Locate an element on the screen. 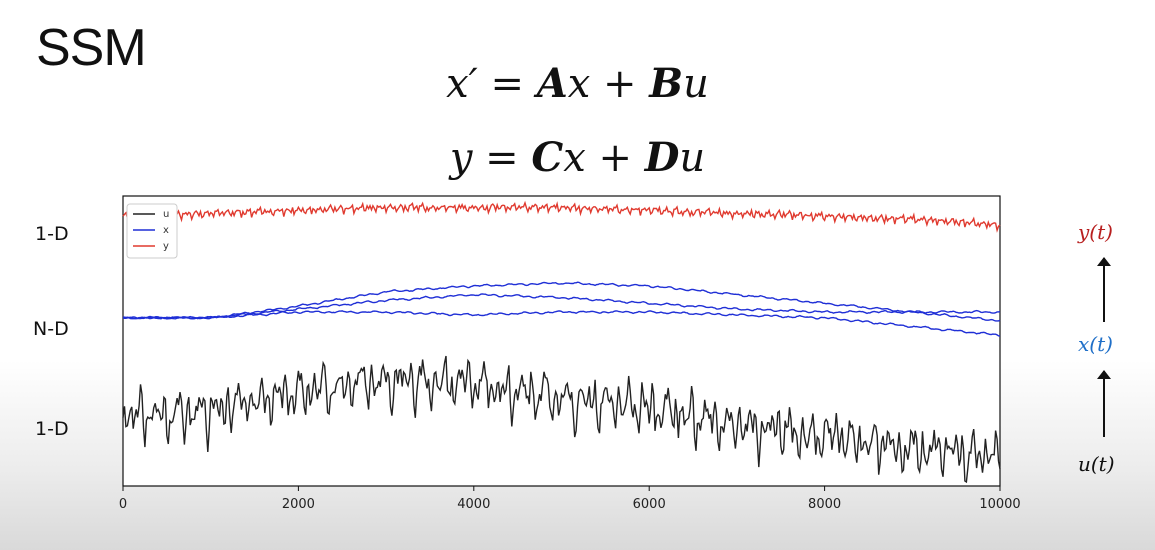  legend-label-x: x is located at coordinates (166, 230).